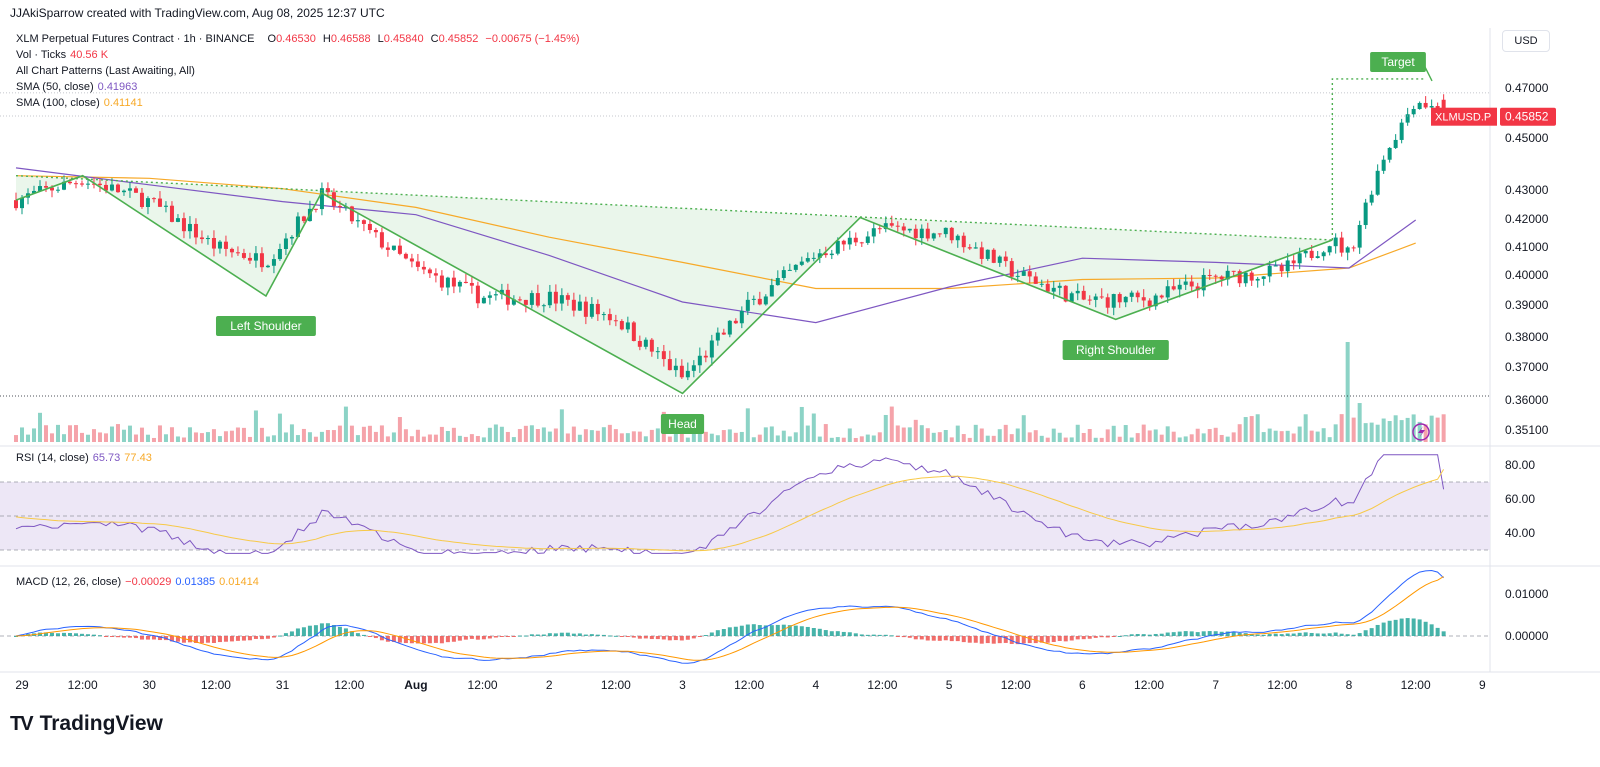 The width and height of the screenshot is (1600, 767). I want to click on macd-signal-line, so click(729, 618).